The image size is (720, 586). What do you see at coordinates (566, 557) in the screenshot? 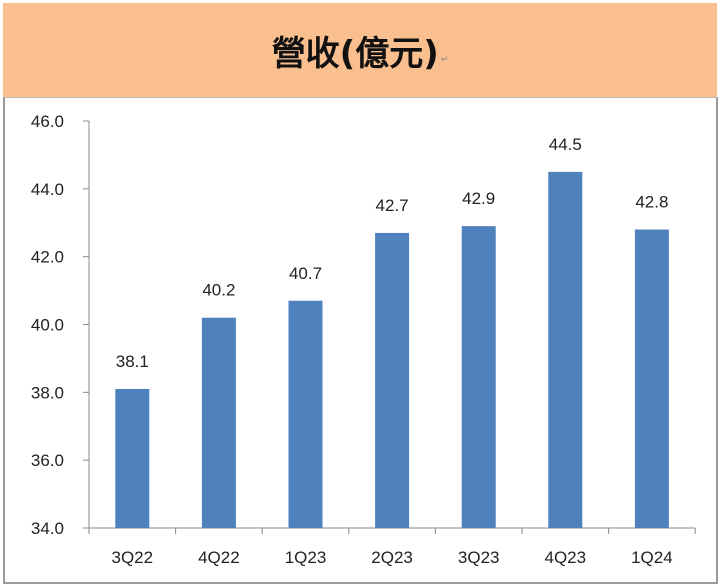
I see `x-tick-label: 4Q23` at bounding box center [566, 557].